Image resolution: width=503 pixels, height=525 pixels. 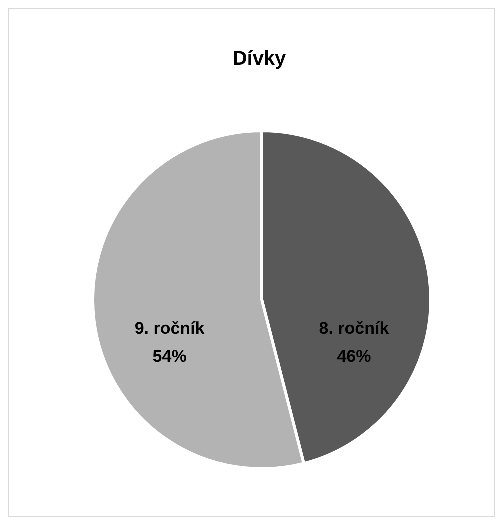 What do you see at coordinates (260, 59) in the screenshot?
I see `chart-title: Dívky` at bounding box center [260, 59].